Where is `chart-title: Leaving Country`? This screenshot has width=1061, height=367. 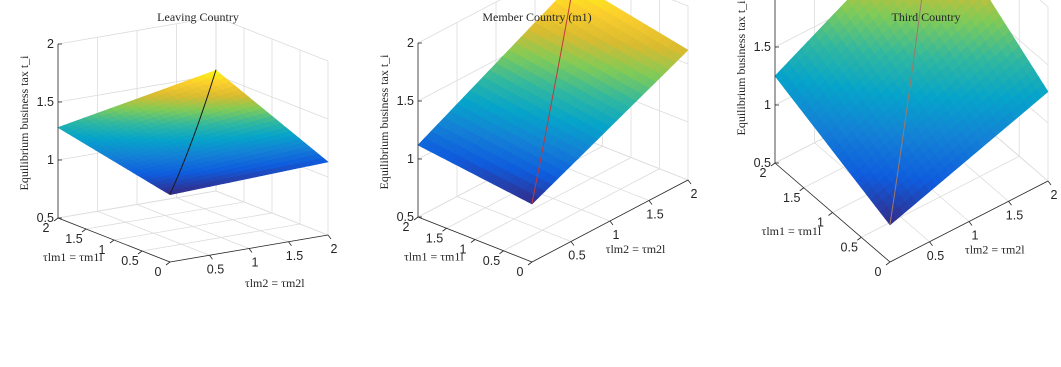
chart-title: Leaving Country is located at coordinates (198, 17).